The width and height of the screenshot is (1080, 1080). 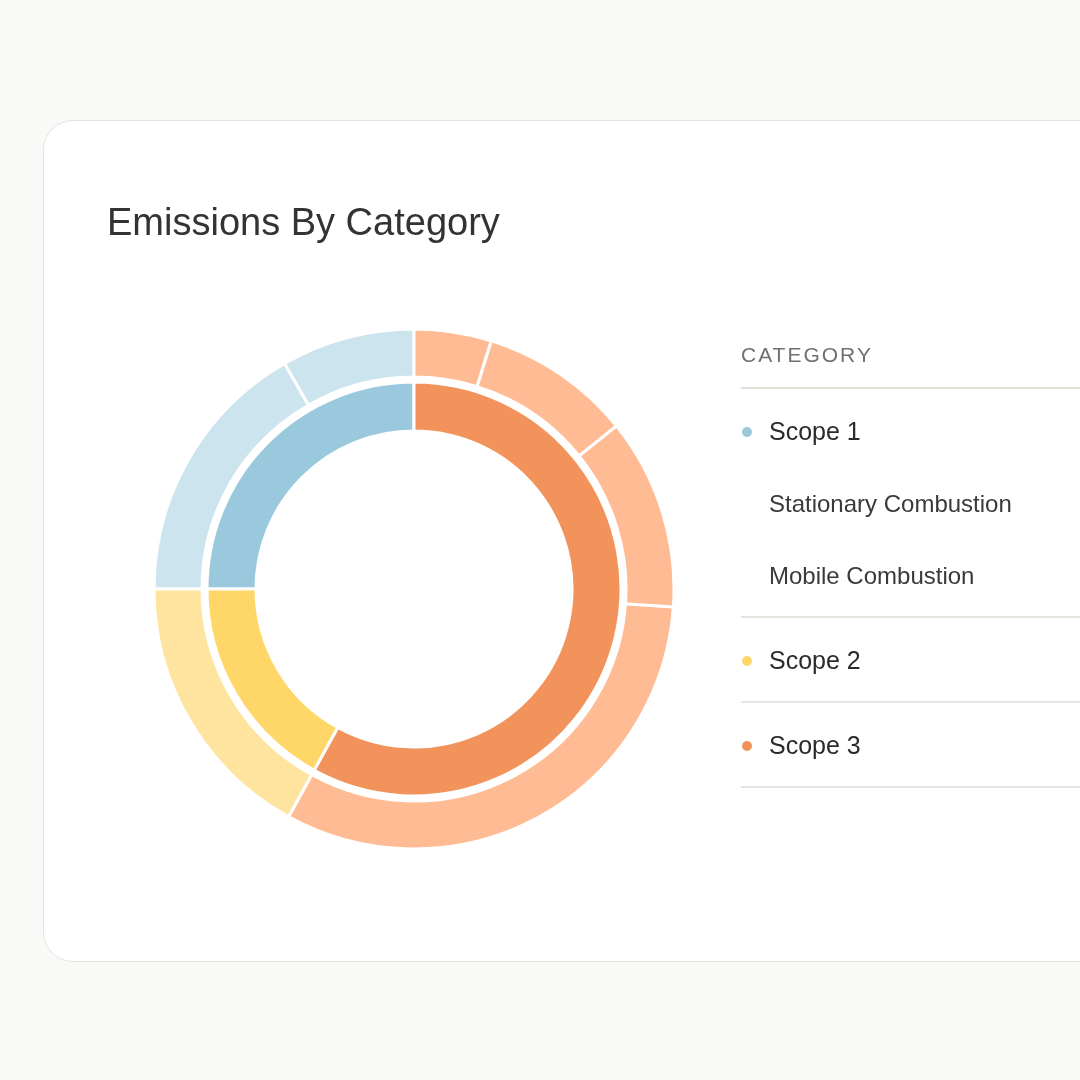 What do you see at coordinates (872, 576) in the screenshot?
I see `text: Mobile Combustion` at bounding box center [872, 576].